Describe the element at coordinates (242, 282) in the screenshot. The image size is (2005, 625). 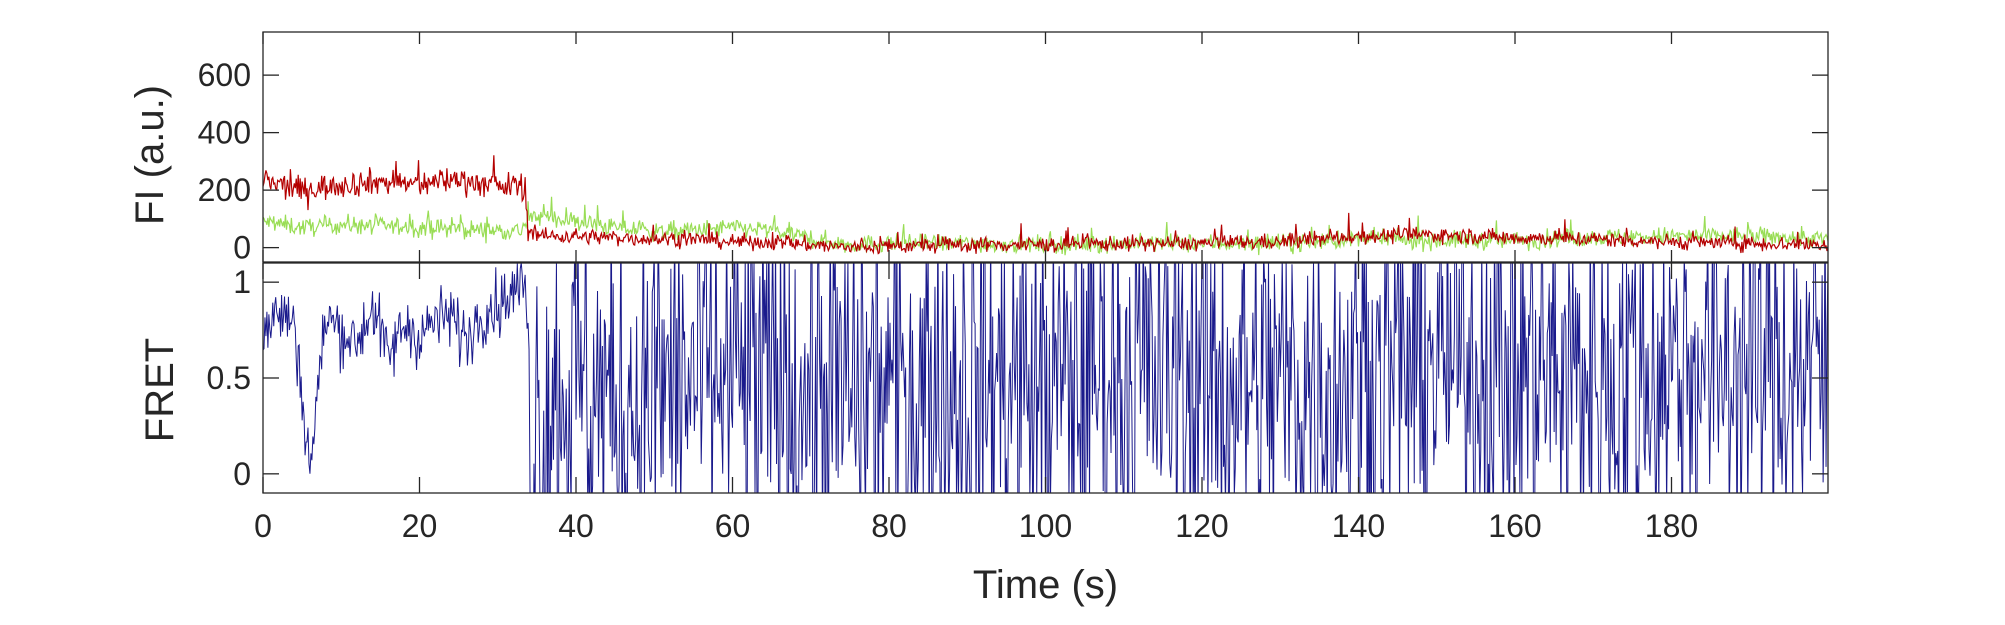
I see `bottom-ytick-label: 1` at that location.